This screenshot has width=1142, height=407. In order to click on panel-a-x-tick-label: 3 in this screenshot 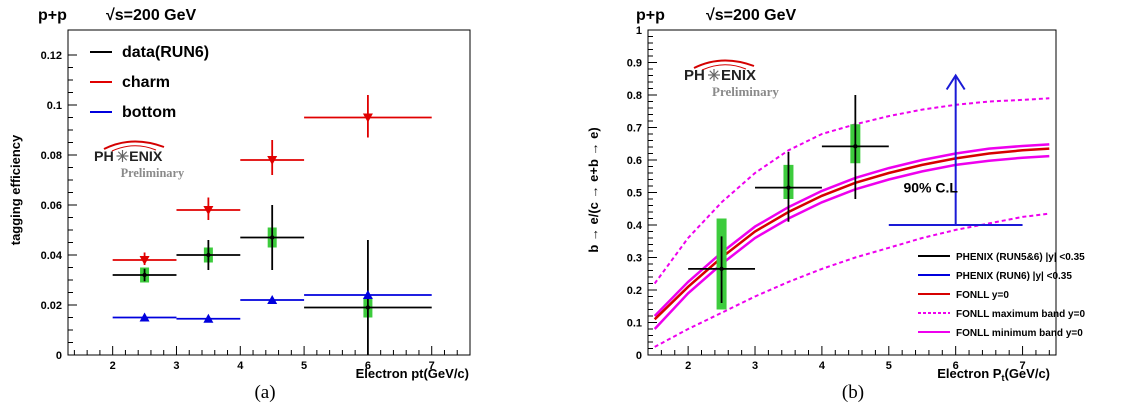, I will do `click(176, 366)`.